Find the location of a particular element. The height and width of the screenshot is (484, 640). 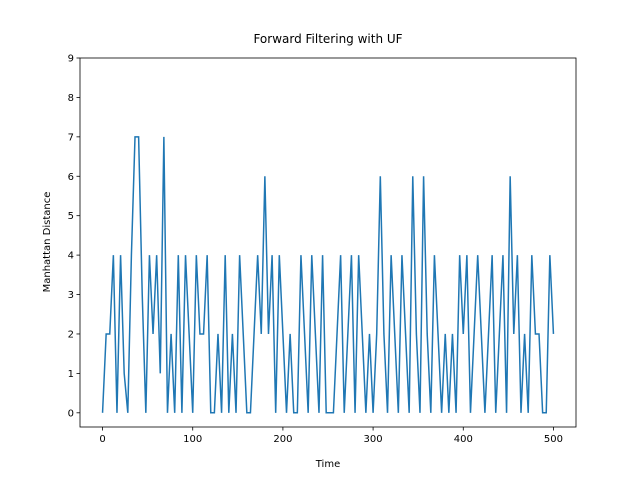

y-tick-label: 7 is located at coordinates (71, 137).